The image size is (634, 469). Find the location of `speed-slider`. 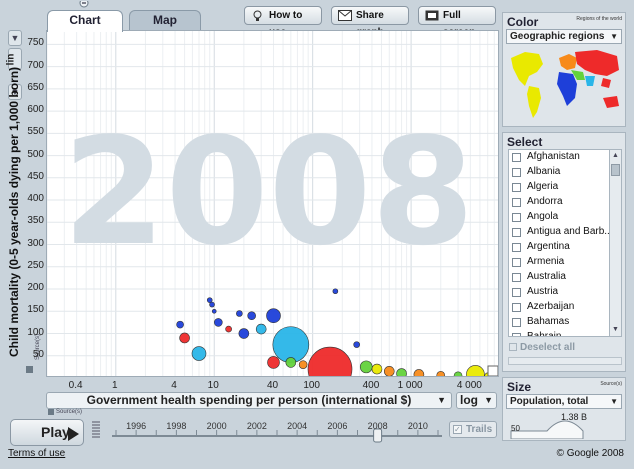

speed-slider is located at coordinates (96, 431).